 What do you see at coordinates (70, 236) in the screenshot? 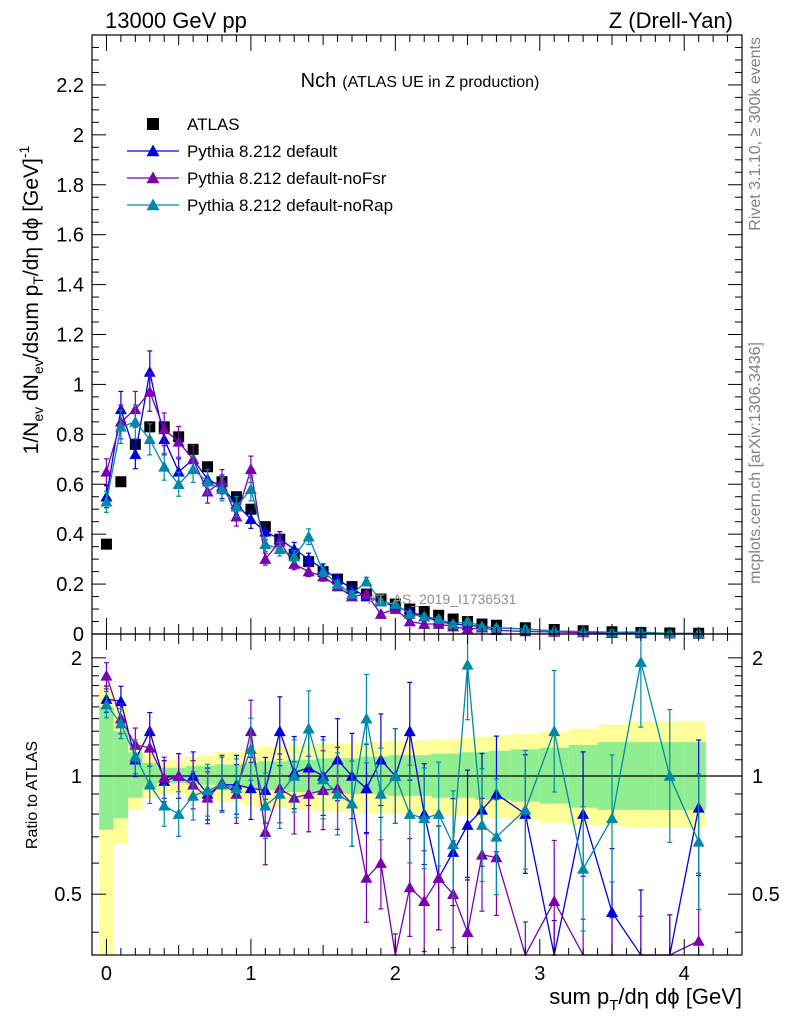
I see `y-tick-label: 1.6` at bounding box center [70, 236].